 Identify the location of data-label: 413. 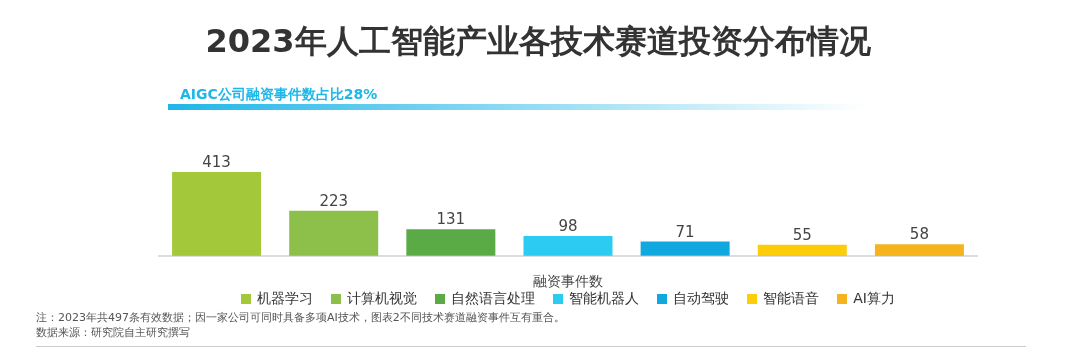
(216, 162).